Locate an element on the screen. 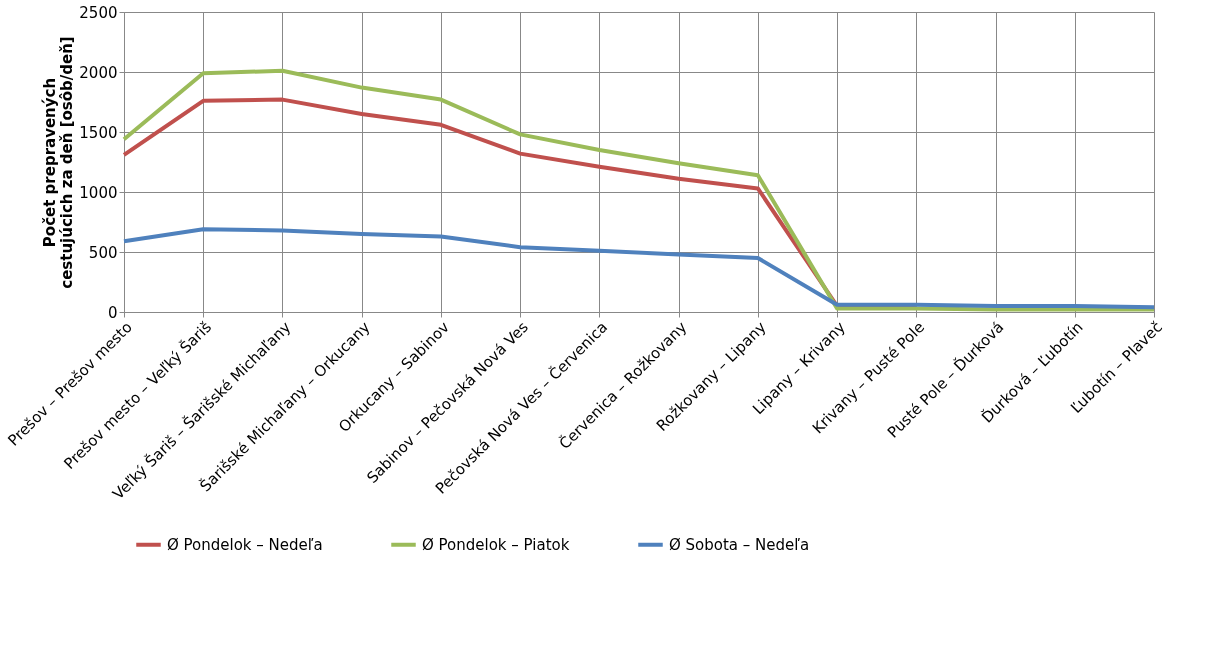  legend-label: Ø Pondelok – Nedeľa is located at coordinates (245, 544).